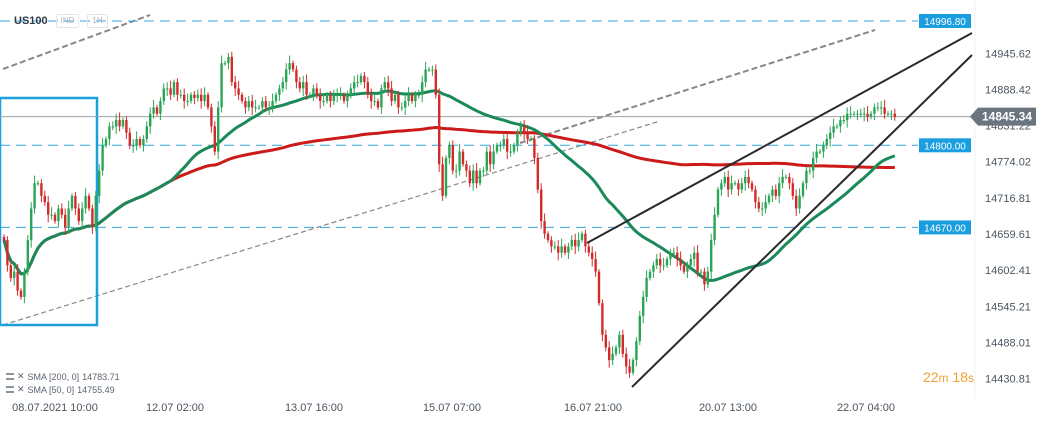 This screenshot has width=1041, height=423. What do you see at coordinates (866, 408) in the screenshot?
I see `x-tick-label: 22.07 04:00` at bounding box center [866, 408].